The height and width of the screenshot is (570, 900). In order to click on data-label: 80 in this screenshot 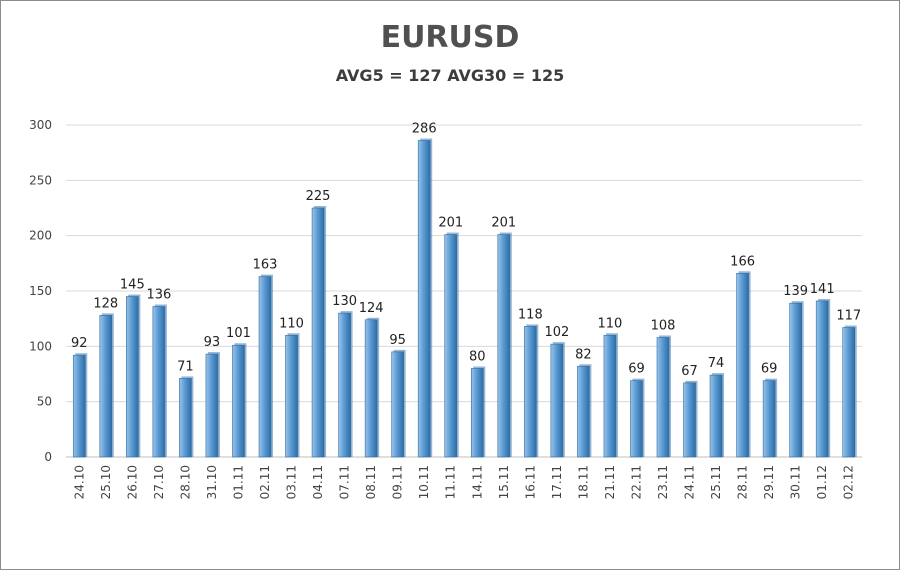, I will do `click(477, 356)`.